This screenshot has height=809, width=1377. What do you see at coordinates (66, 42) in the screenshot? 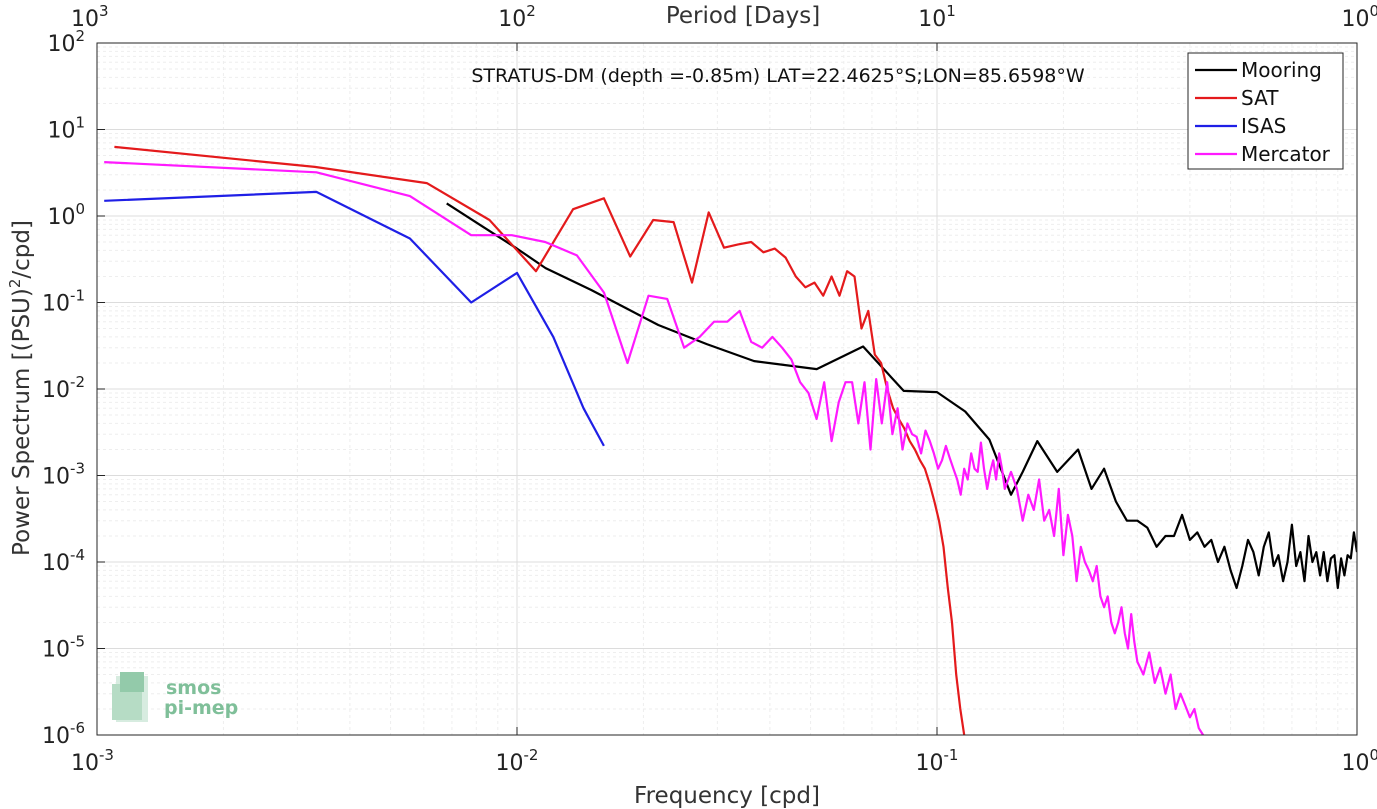
I see `y-tick-label: 10²` at bounding box center [66, 42].